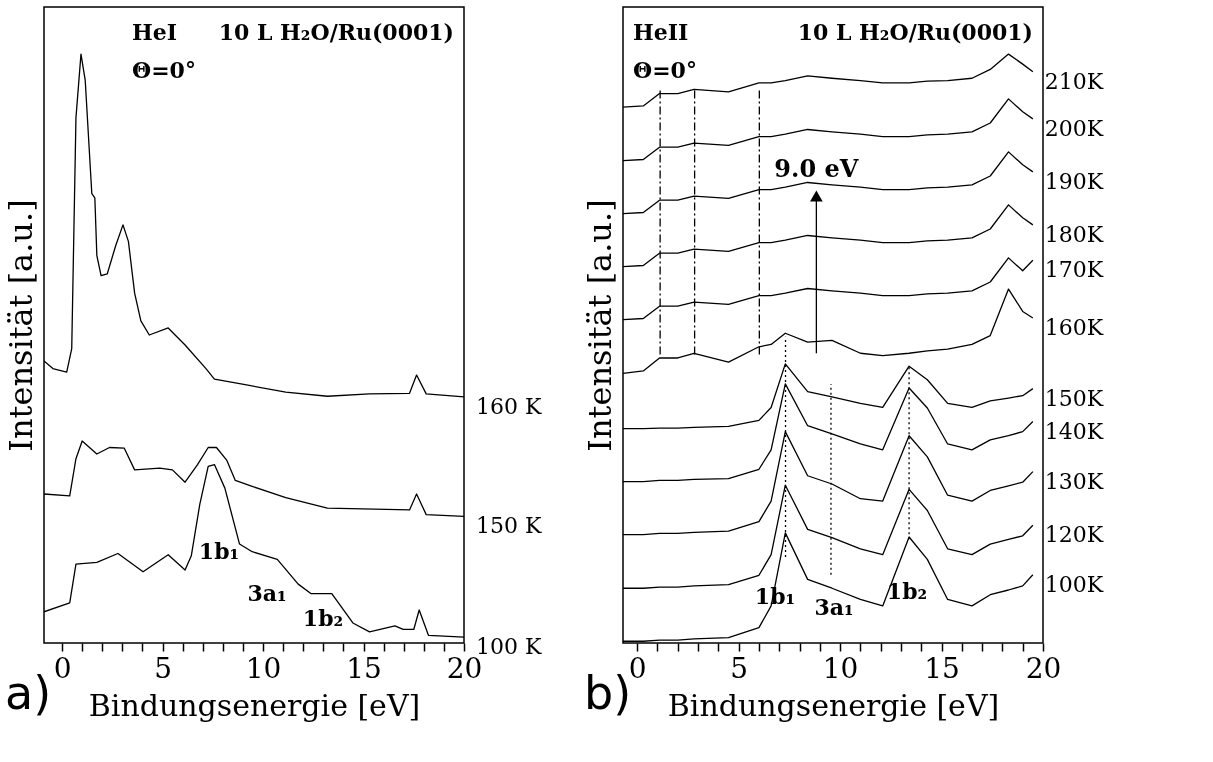 The height and width of the screenshot is (762, 1213). Describe the element at coordinates (1074, 234) in the screenshot. I see `series-label: 180K` at that location.